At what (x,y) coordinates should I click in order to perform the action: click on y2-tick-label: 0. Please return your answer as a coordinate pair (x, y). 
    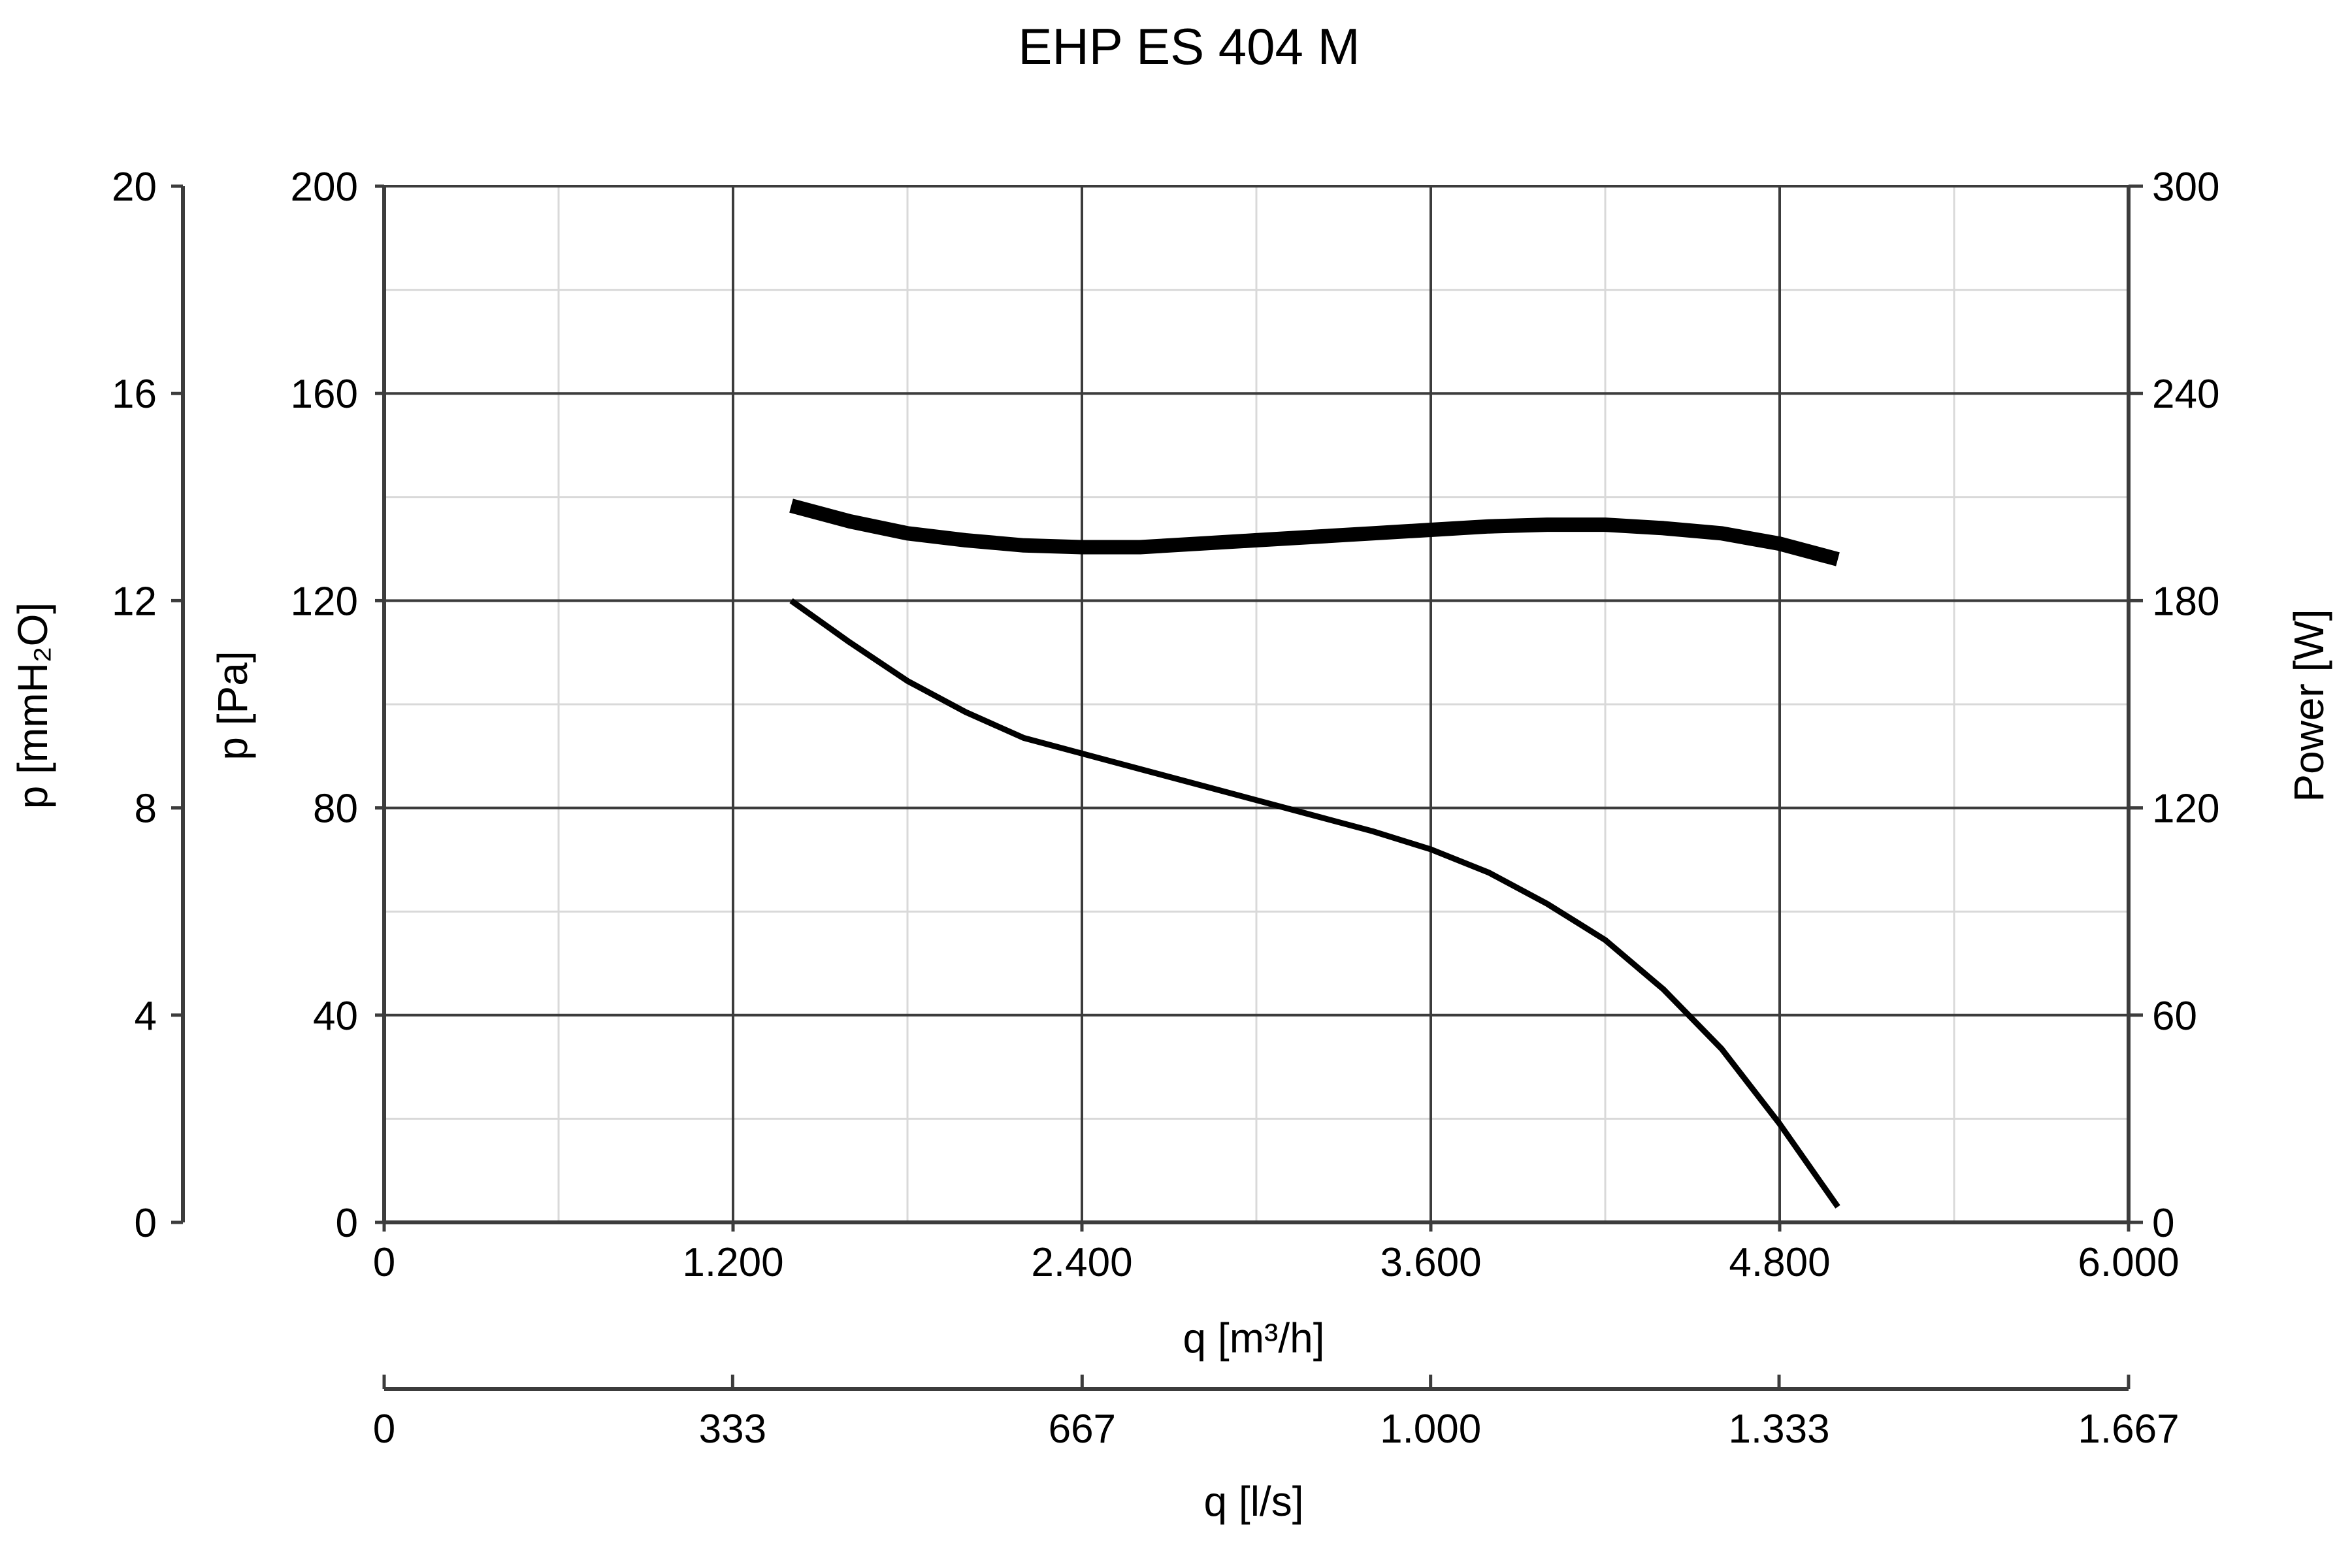
    Looking at the image, I should click on (2163, 1223).